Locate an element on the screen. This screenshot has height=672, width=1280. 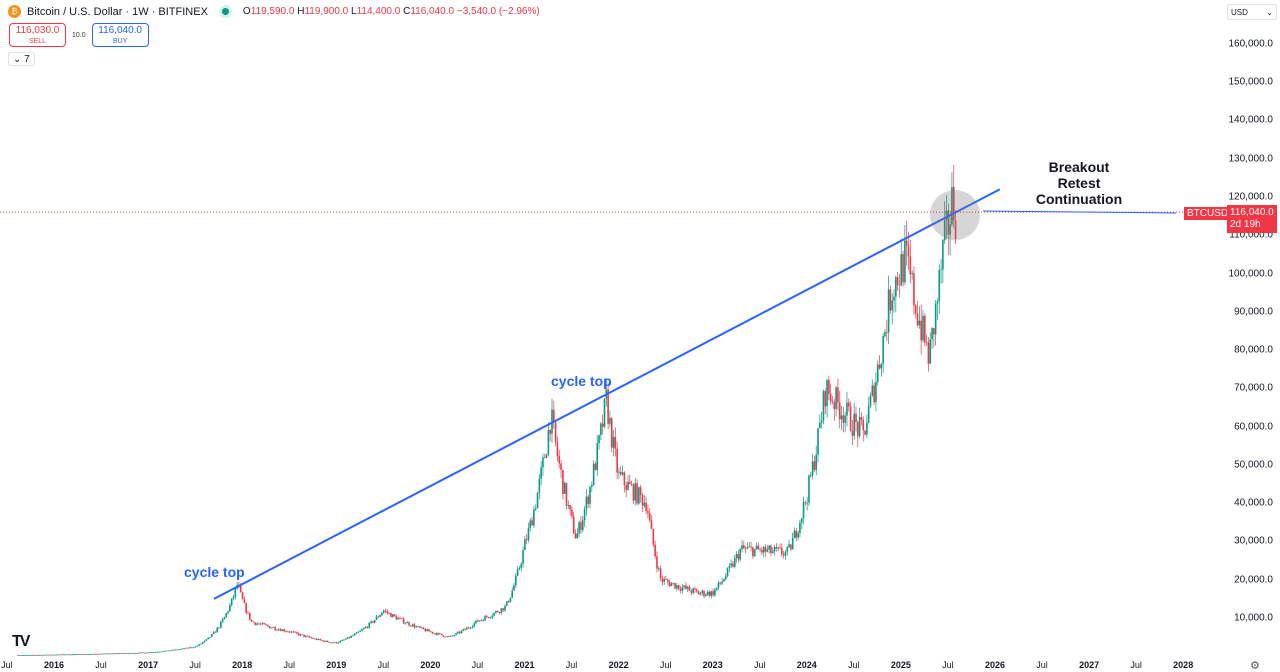
settings-icon: ⚙ is located at coordinates (1255, 666).